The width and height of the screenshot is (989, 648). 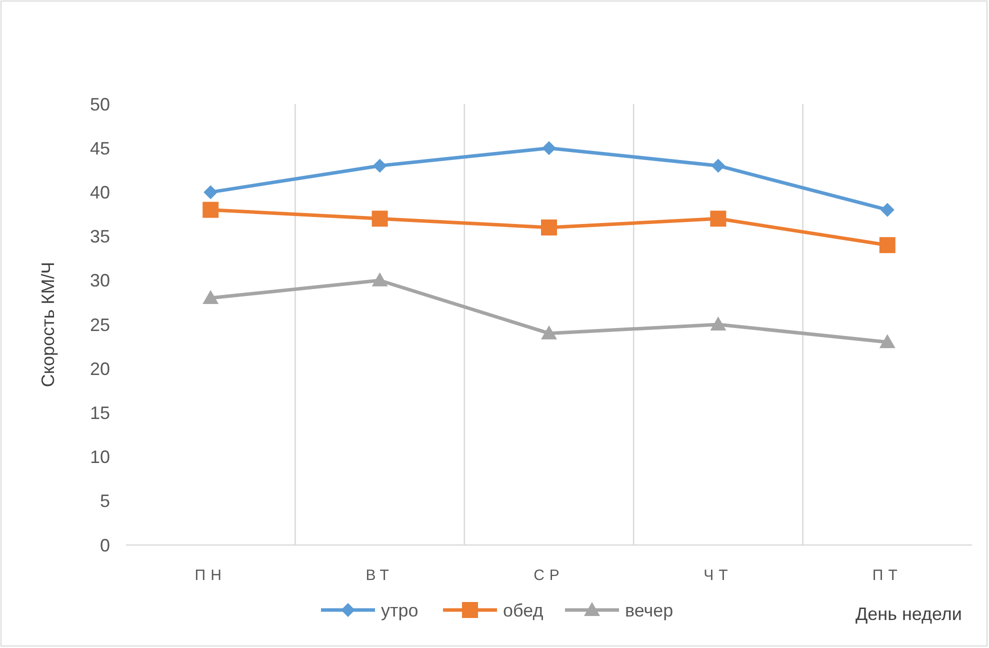 I want to click on x-tick-label: ПТ, so click(x=887, y=575).